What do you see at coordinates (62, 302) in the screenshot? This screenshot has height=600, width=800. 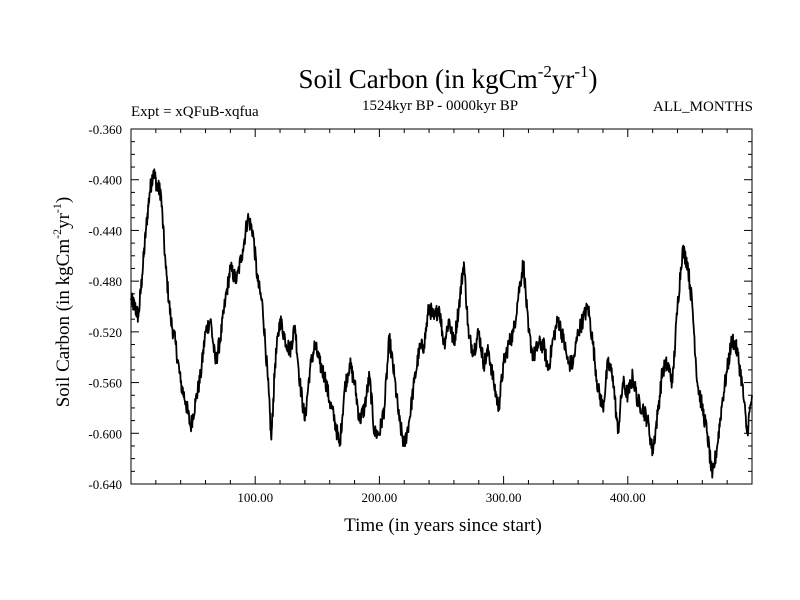 I see `y-axis-label: Soil Carbon (in kgCm-2yr-1)` at bounding box center [62, 302].